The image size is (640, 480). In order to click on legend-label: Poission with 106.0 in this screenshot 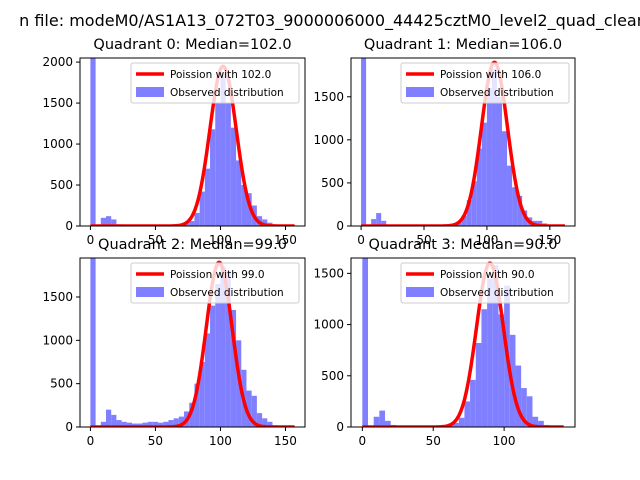, I will do `click(490, 75)`.